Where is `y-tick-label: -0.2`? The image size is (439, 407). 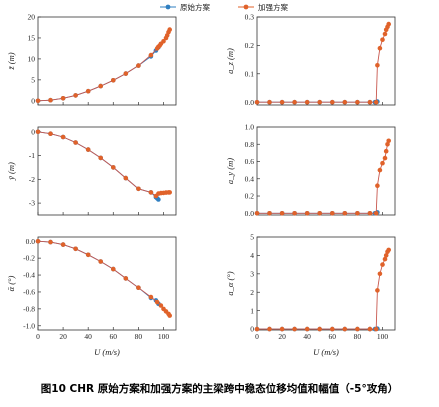
y-tick-label: -0.2 is located at coordinates (29, 258).